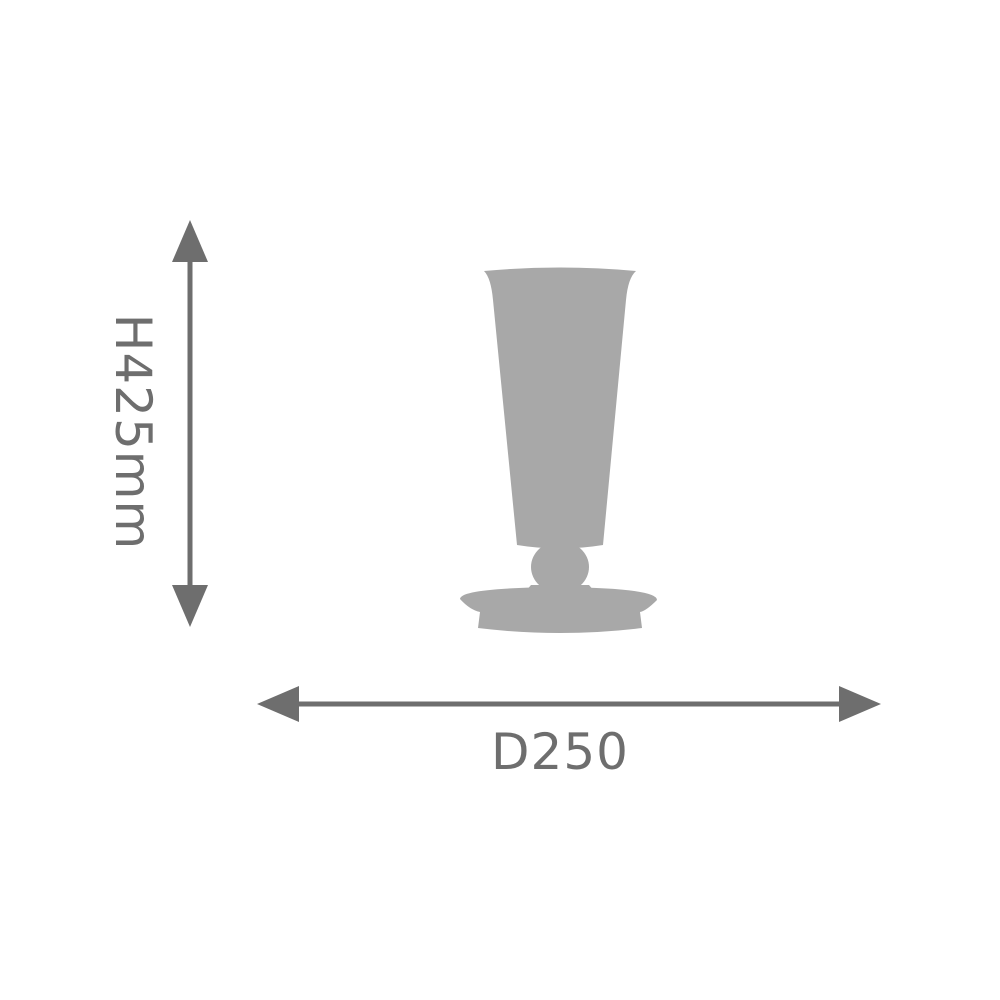 Image resolution: width=1000 pixels, height=1000 pixels. I want to click on lamp-base-disc, so click(558, 610).